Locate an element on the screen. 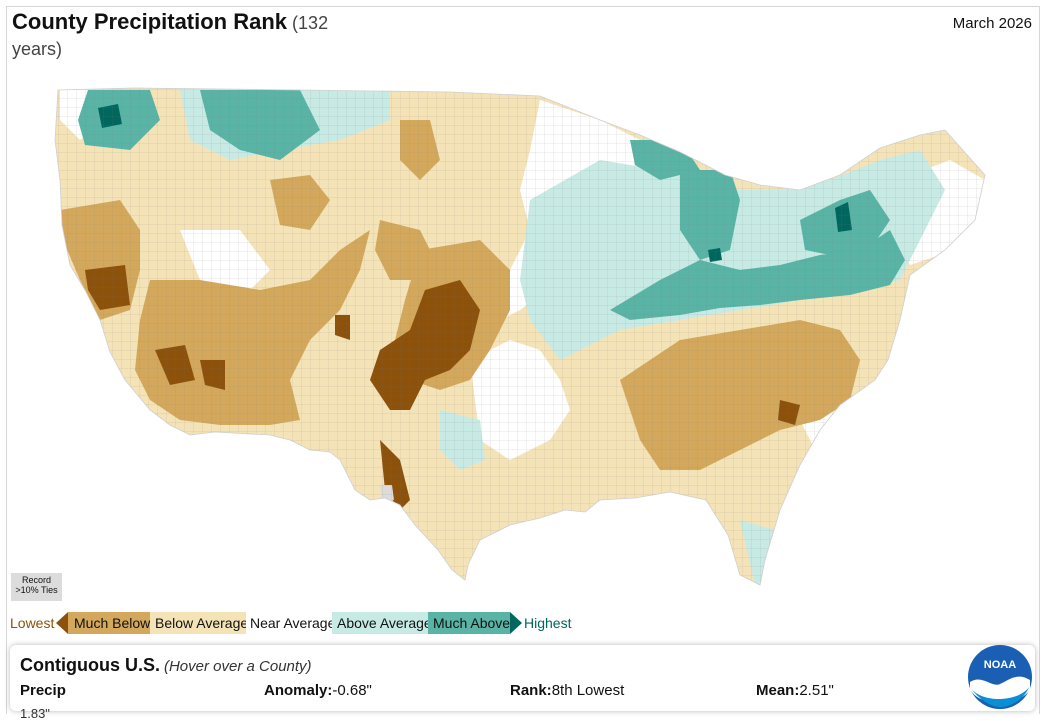 The image size is (1045, 721). legend-near-average: Near Average is located at coordinates (289, 623).